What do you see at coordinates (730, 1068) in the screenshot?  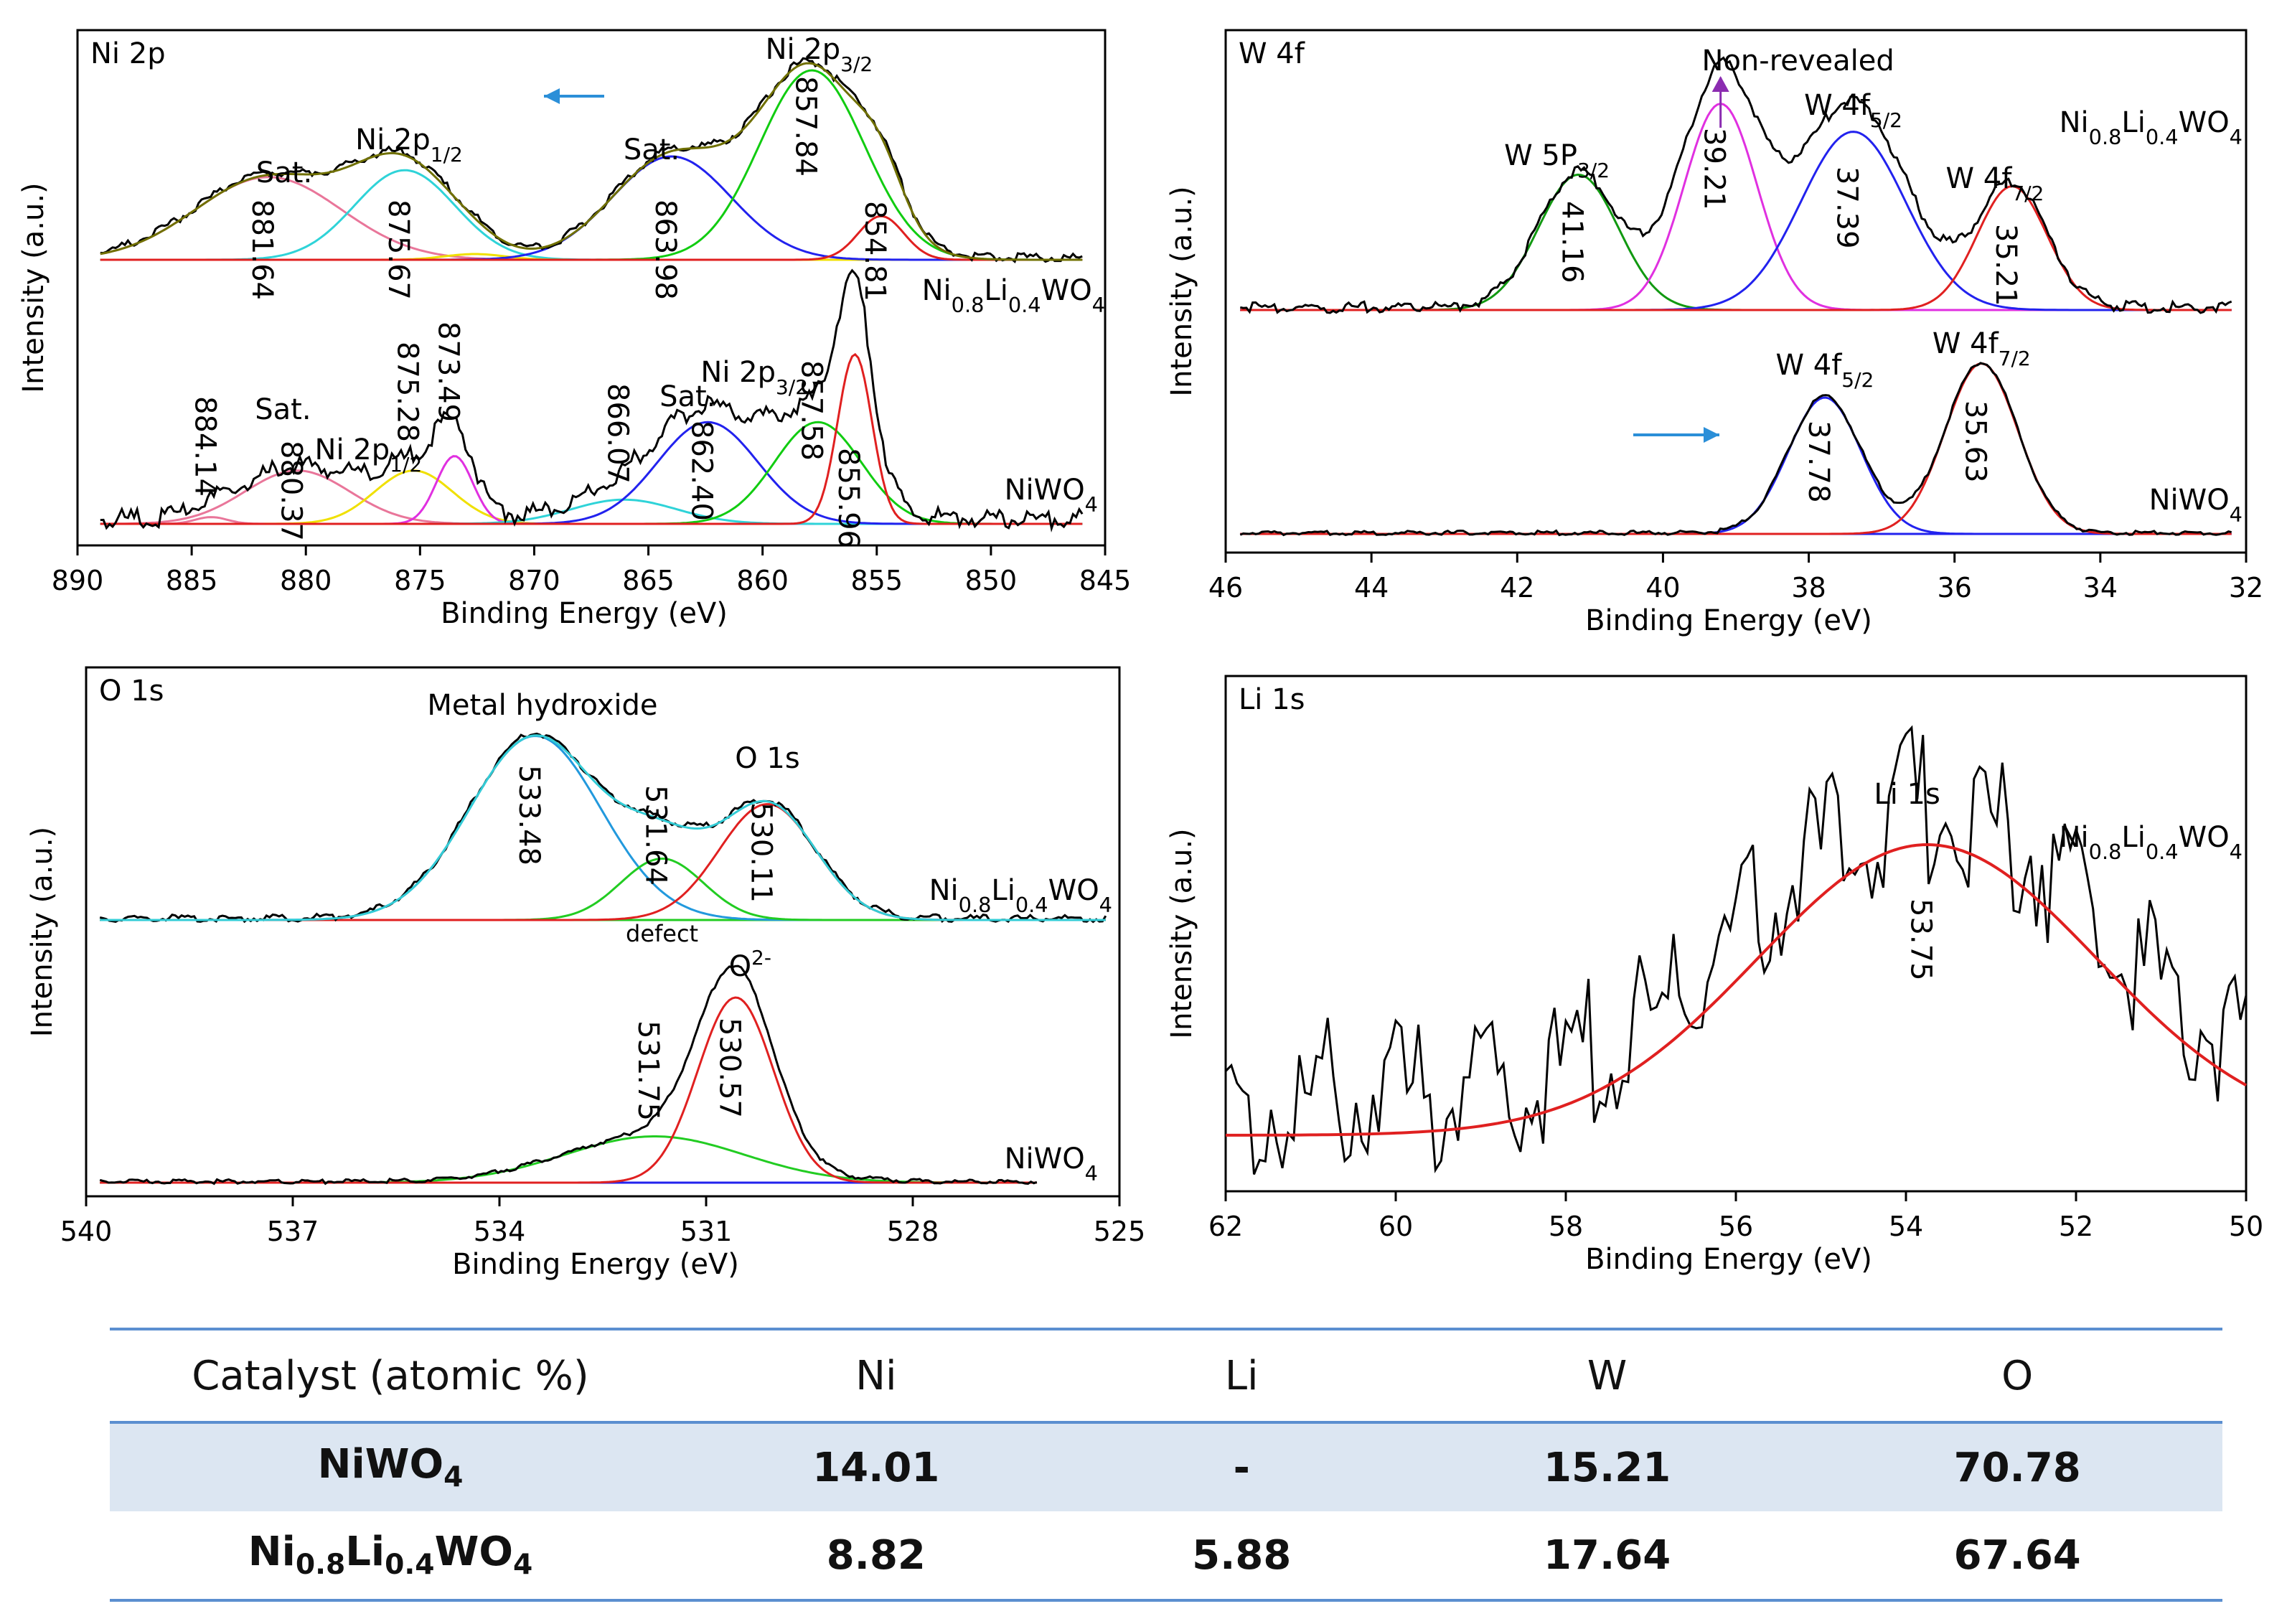 I see `peak-position-label: 530.57` at bounding box center [730, 1068].